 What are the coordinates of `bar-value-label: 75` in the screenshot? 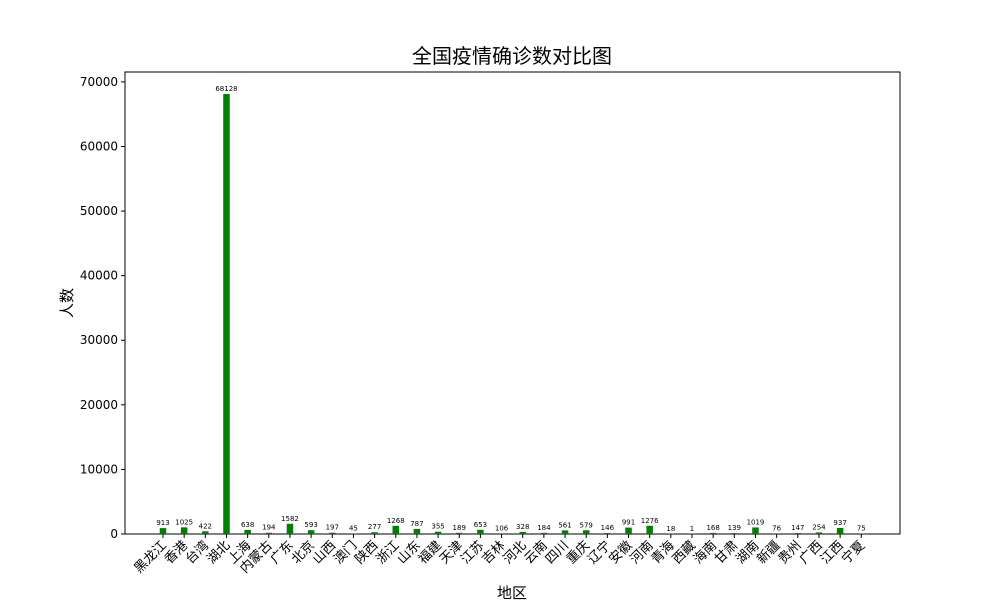 It's located at (861, 529).